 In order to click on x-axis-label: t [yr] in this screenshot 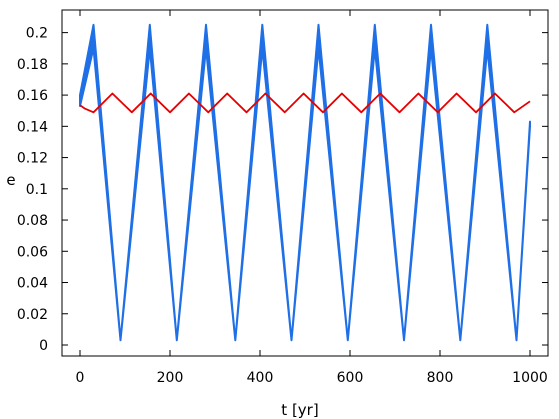, I will do `click(299, 410)`.